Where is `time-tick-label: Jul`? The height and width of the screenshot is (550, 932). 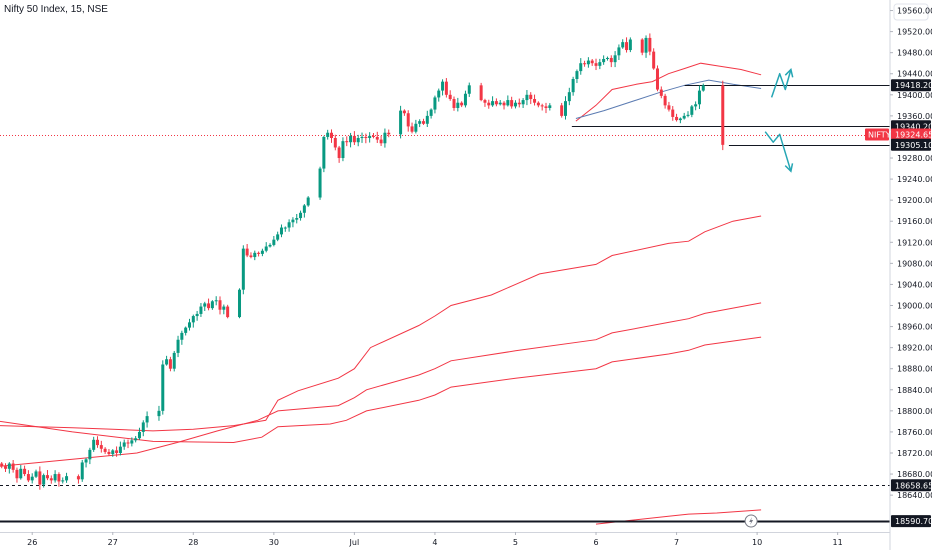 time-tick-label: Jul is located at coordinates (354, 542).